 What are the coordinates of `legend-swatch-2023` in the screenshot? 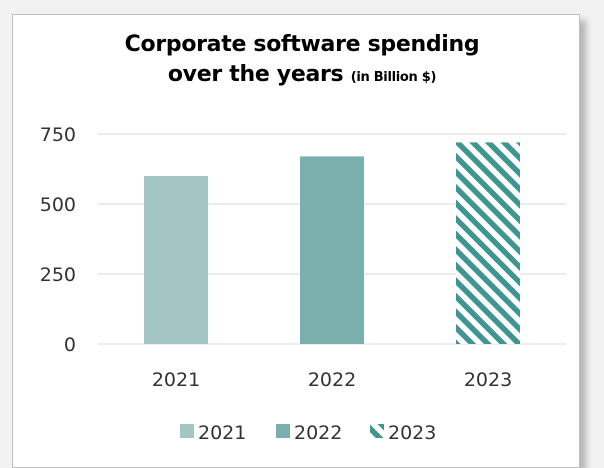 It's located at (377, 431).